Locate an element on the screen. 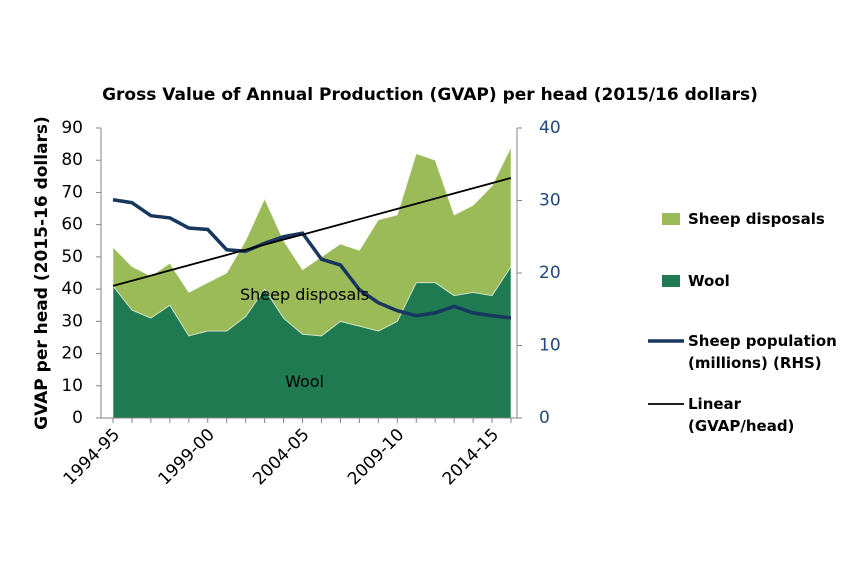 This screenshot has height=575, width=862. y-tick-label: 90 is located at coordinates (72, 128).